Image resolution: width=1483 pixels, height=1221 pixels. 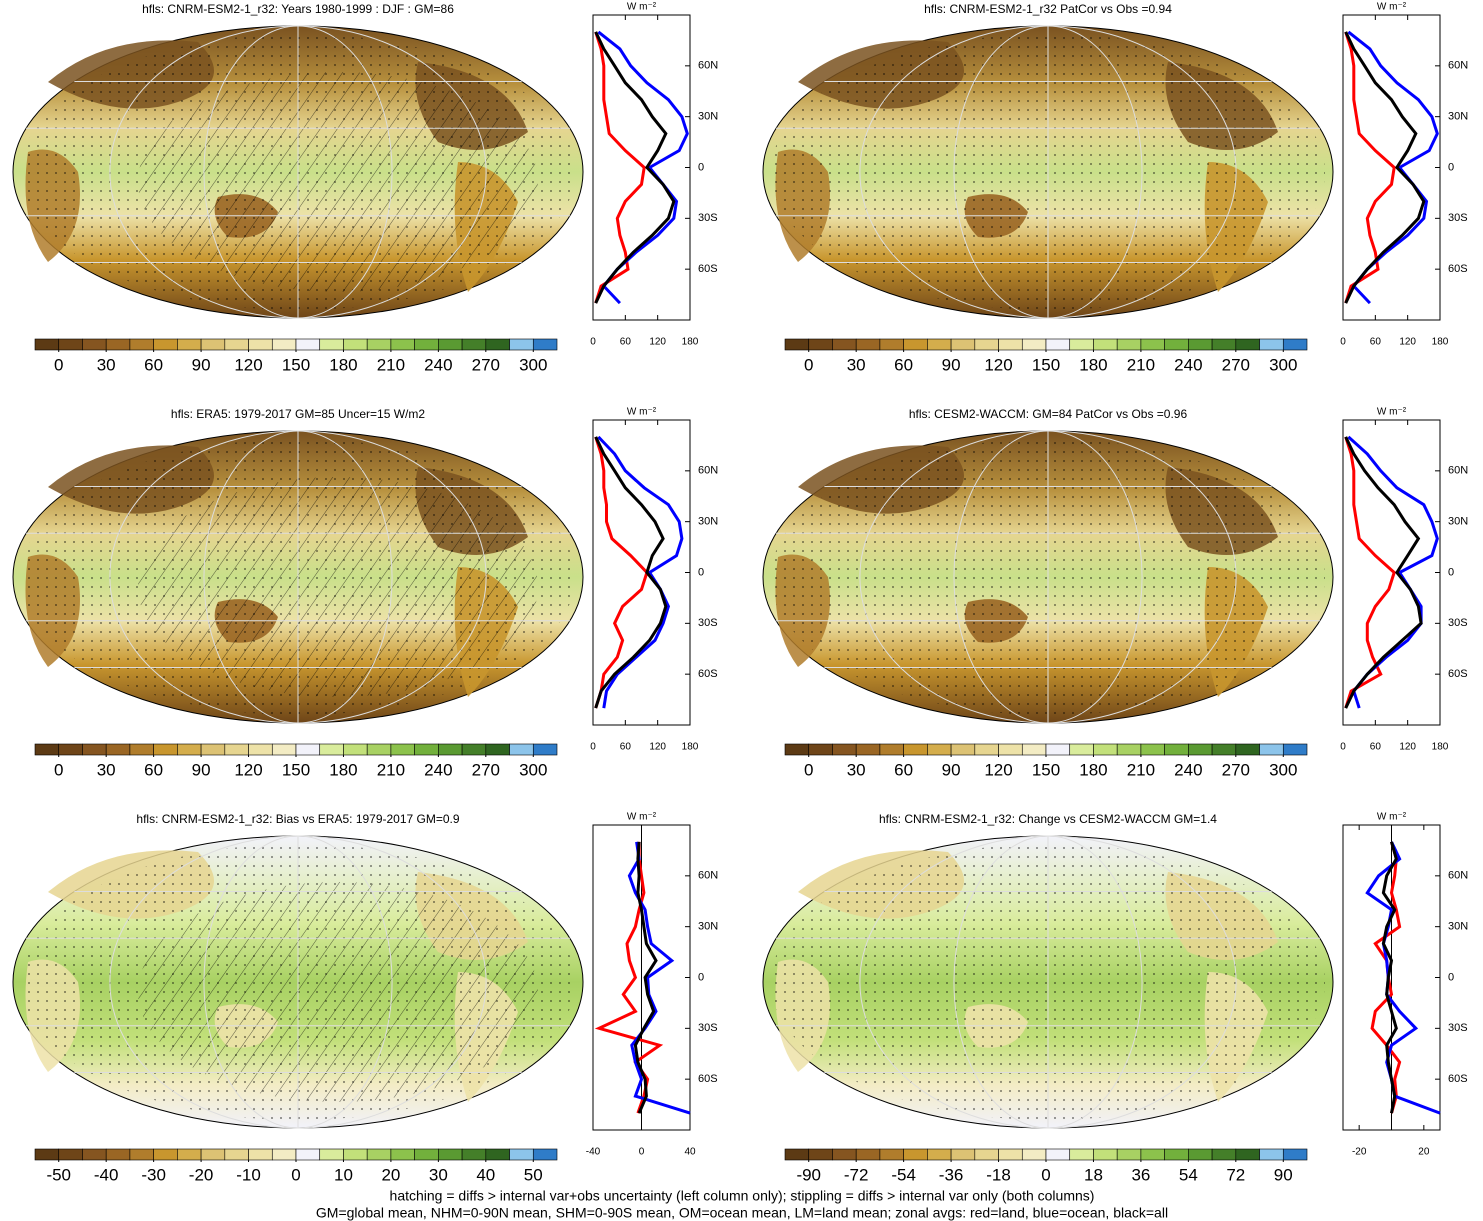 I want to click on x-tick-label: -20, so click(x=1359, y=1152).